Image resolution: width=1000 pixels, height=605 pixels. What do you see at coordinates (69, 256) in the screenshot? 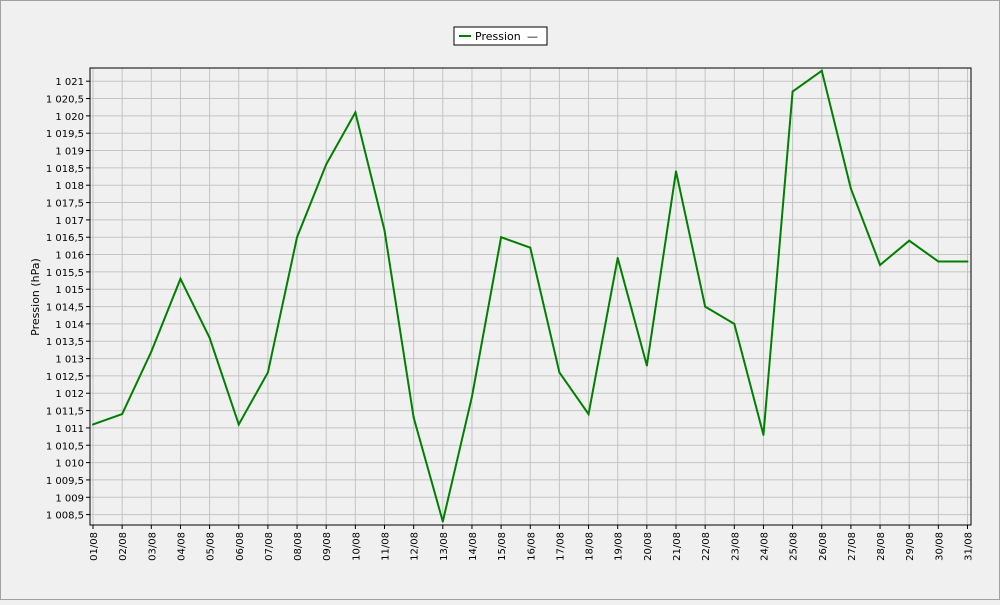
I see `y-tick-label: 1 016` at bounding box center [69, 256].